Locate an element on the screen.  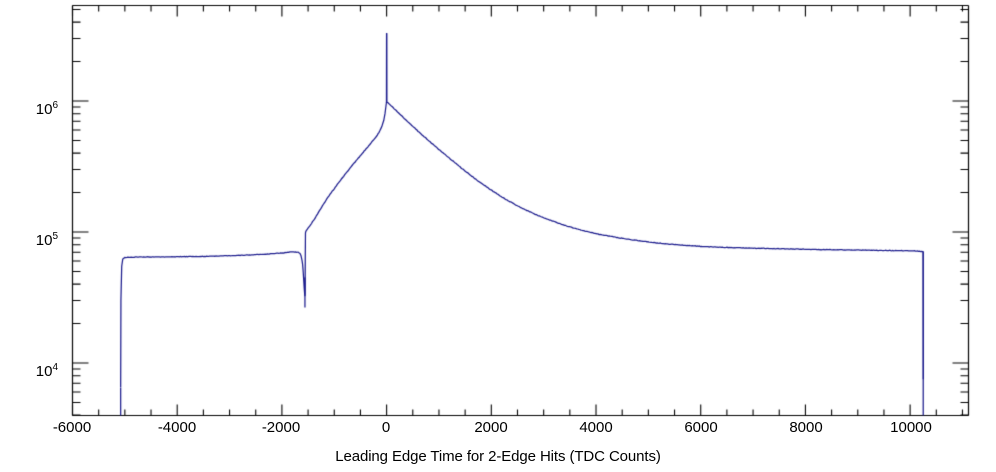
xtick-label-8000: 8000 is located at coordinates (806, 427).